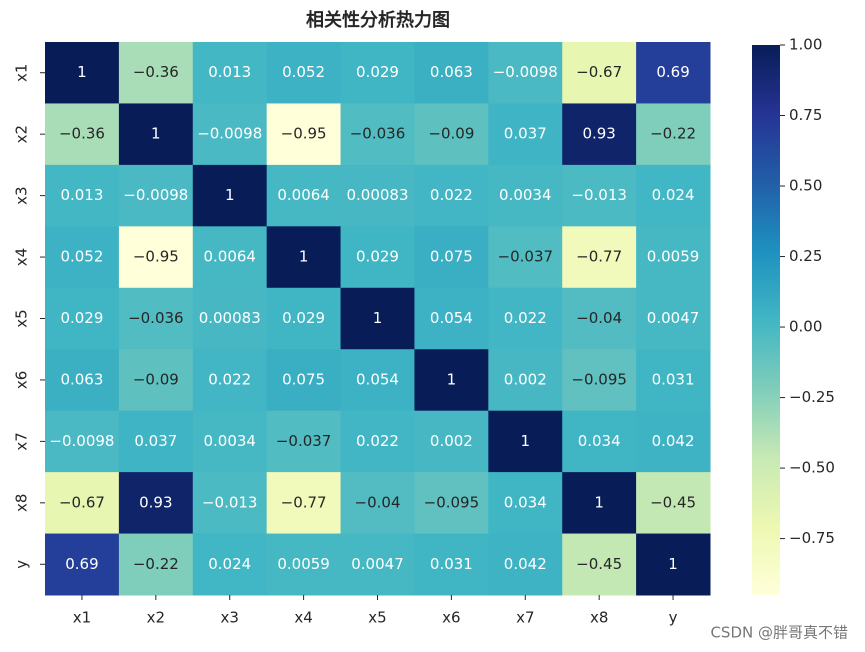  Describe the element at coordinates (22, 73) in the screenshot. I see `y-tick-label: x1` at that location.